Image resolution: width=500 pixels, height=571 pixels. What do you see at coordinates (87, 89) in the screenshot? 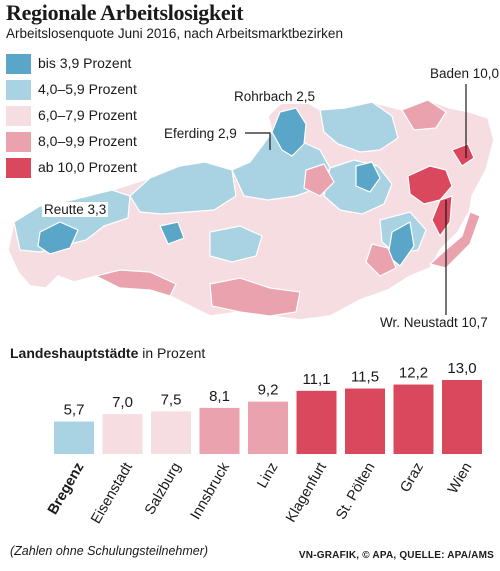
I see `legend-label: 4,0–5,9 Prozent` at bounding box center [87, 89].